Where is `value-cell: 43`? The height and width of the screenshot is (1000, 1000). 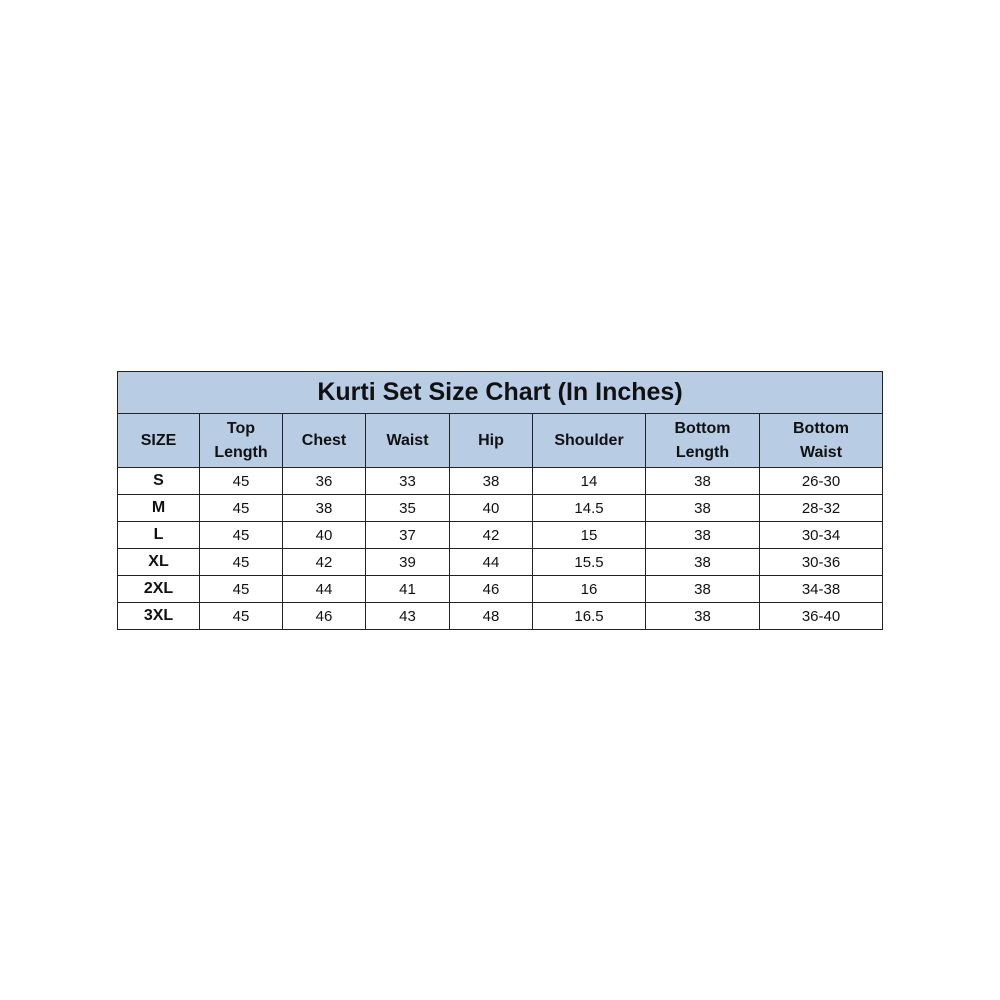
value-cell: 43 is located at coordinates (407, 616).